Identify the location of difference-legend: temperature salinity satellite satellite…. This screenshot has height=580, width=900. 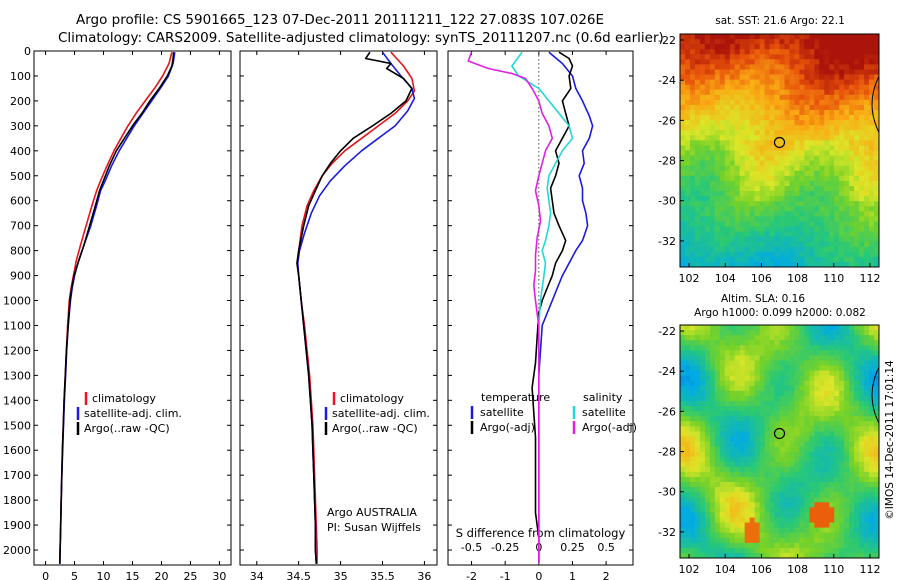
(553, 412).